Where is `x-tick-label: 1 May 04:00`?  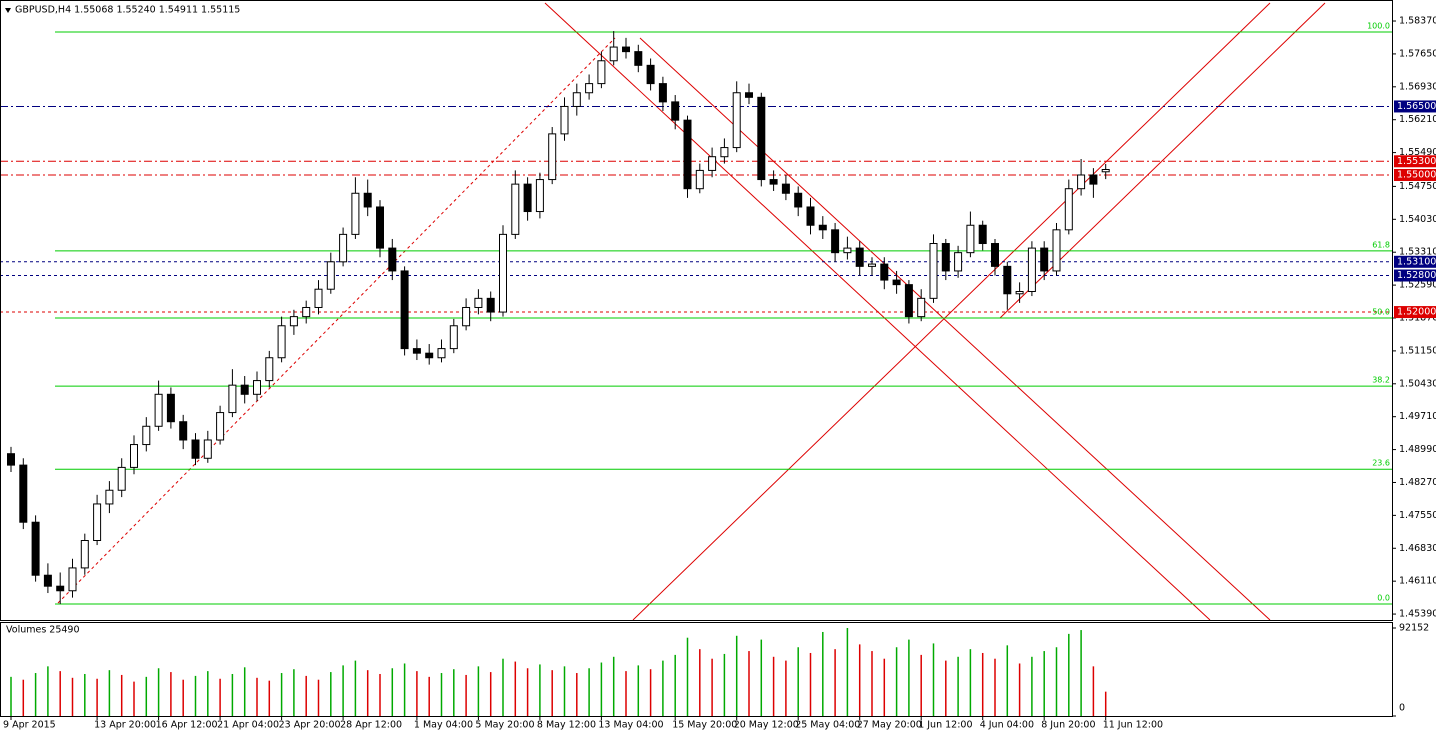
x-tick-label: 1 May 04:00 is located at coordinates (443, 725).